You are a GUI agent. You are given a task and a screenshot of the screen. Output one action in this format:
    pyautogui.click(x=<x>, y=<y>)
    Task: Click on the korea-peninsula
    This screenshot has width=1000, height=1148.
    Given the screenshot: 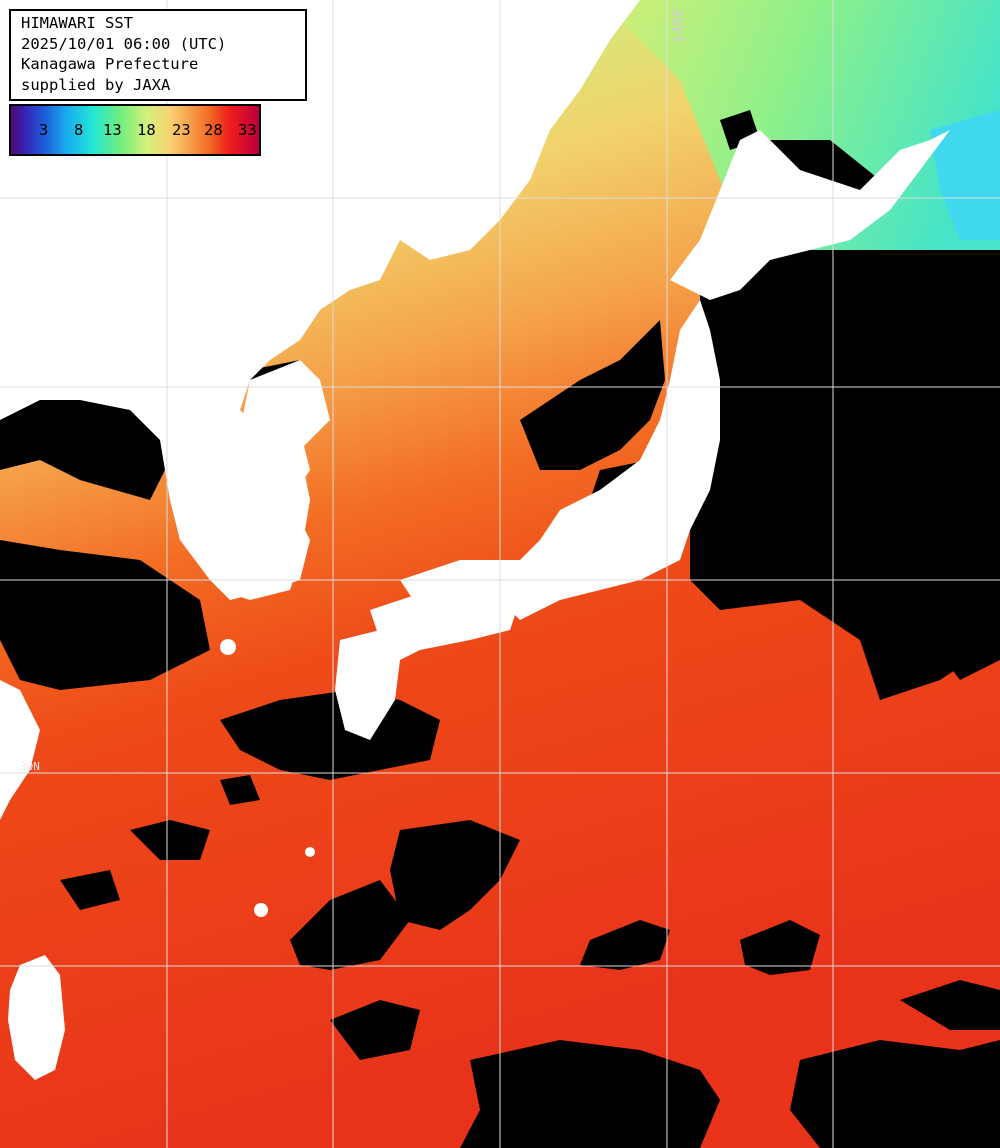 What is the action you would take?
    pyautogui.click(x=265, y=480)
    